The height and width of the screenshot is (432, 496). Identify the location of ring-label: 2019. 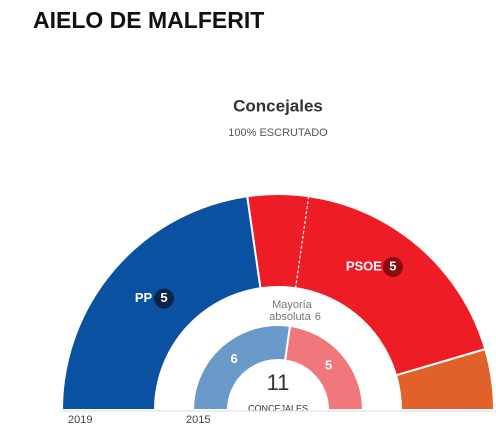
(80, 420).